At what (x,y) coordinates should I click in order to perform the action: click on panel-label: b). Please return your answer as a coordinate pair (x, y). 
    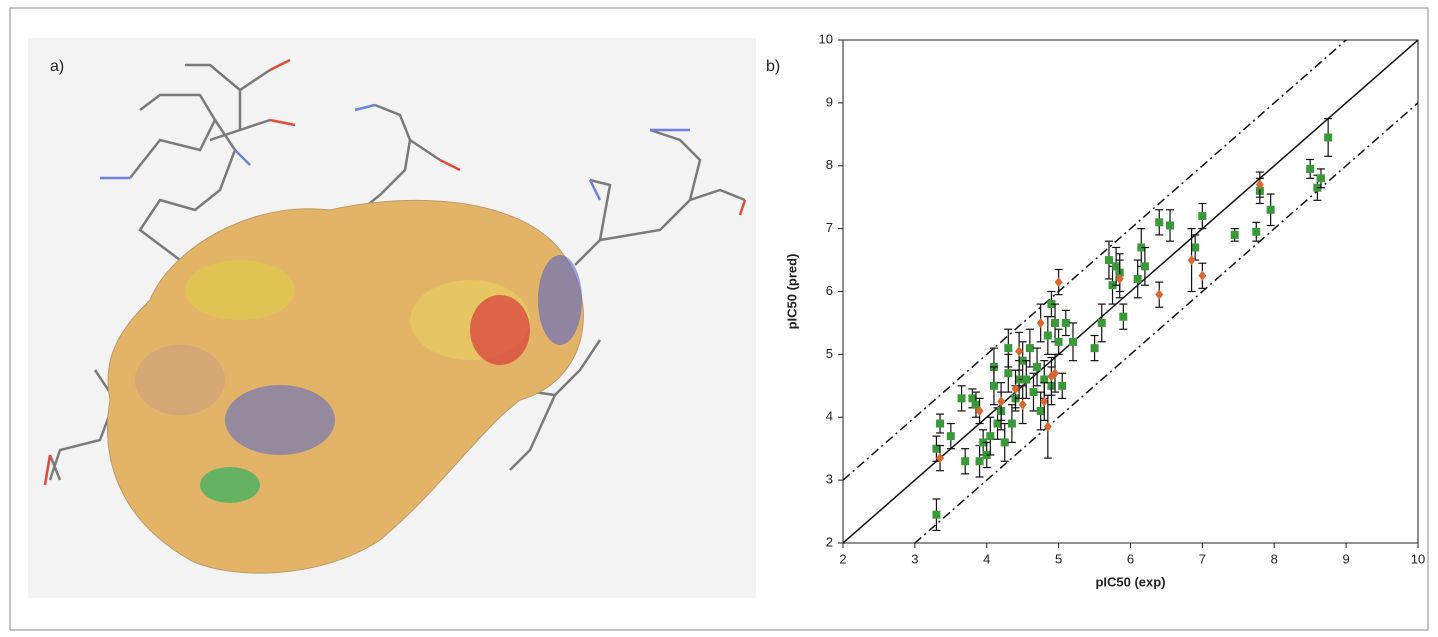
    Looking at the image, I should click on (773, 66).